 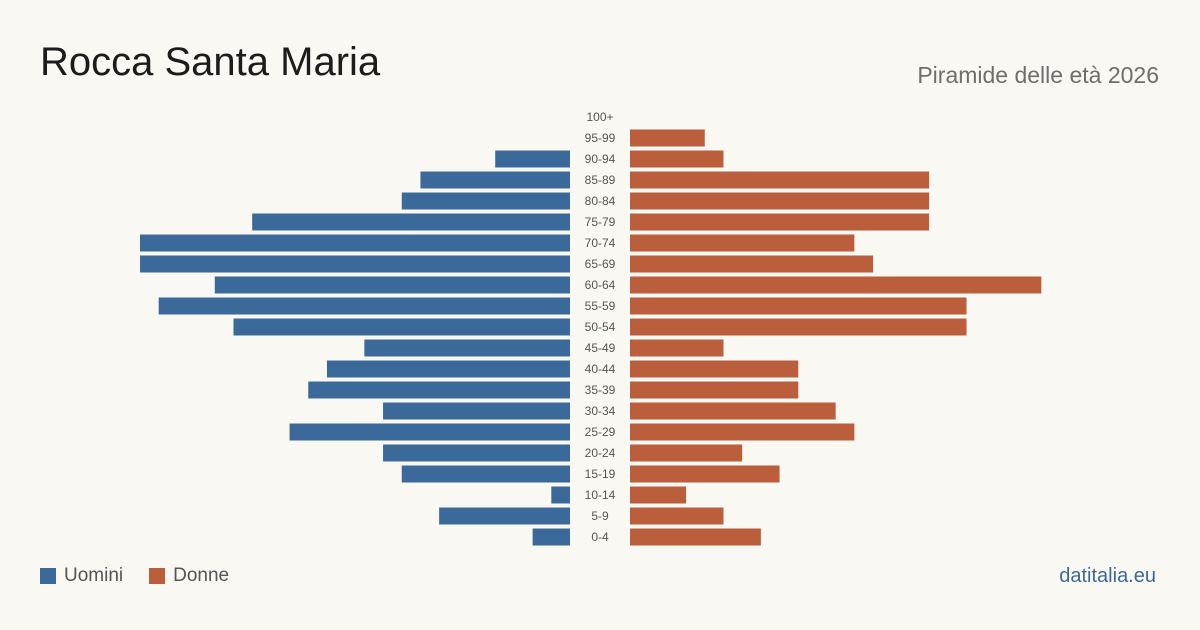 What do you see at coordinates (600, 306) in the screenshot?
I see `age-group-label: 55-59` at bounding box center [600, 306].